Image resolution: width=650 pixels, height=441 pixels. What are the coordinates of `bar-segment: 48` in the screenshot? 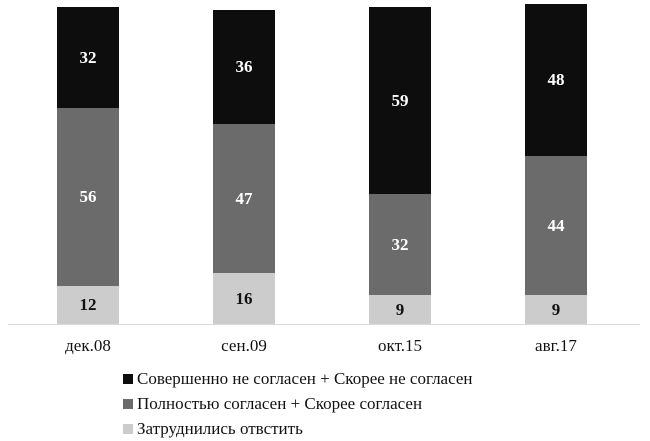 It's located at (556, 79).